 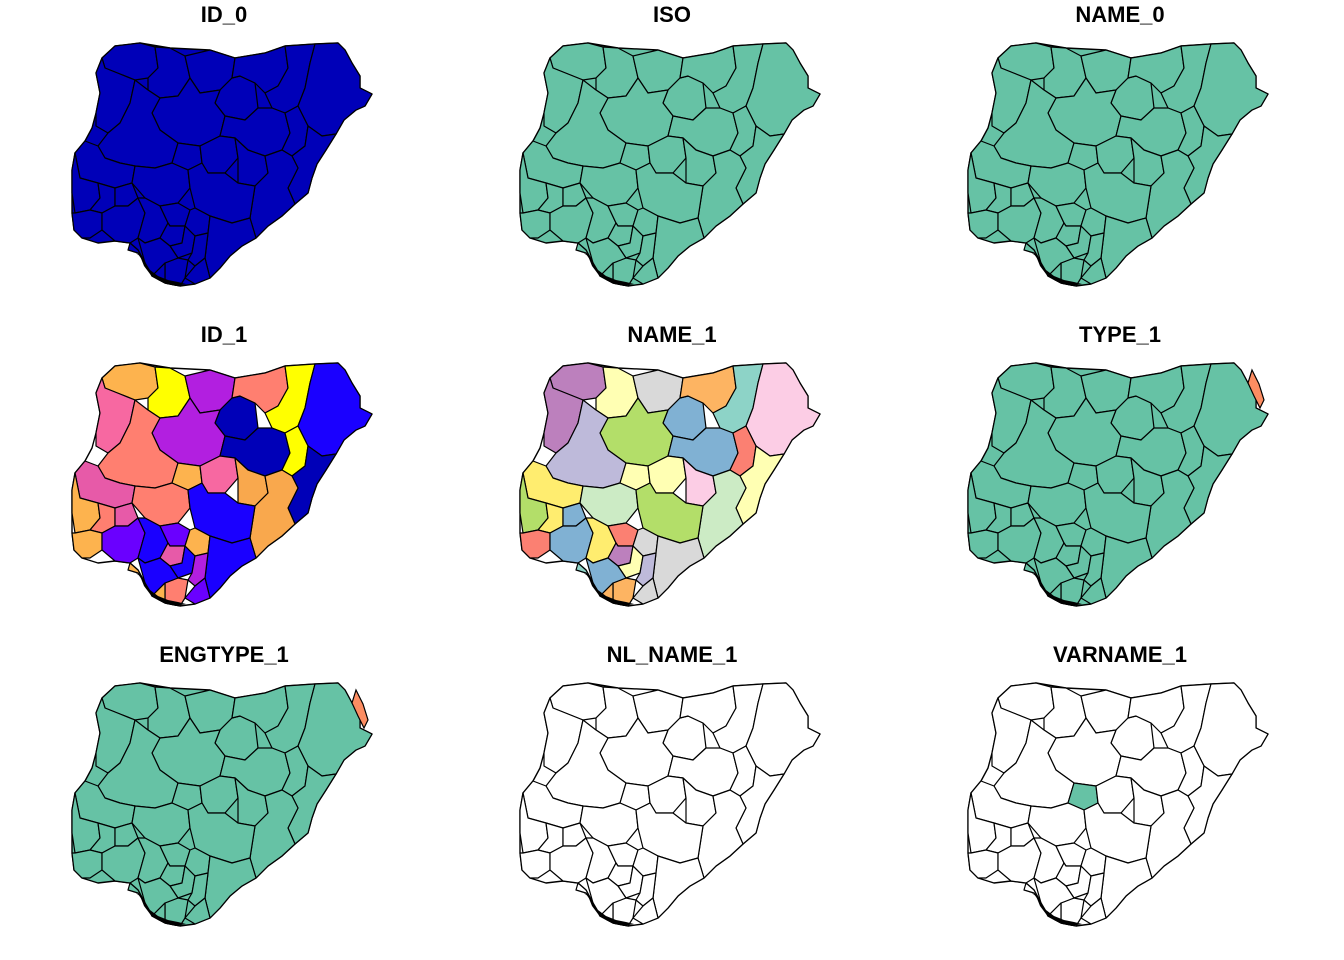 What do you see at coordinates (224, 654) in the screenshot?
I see `panel-title: ENGTYPE_1` at bounding box center [224, 654].